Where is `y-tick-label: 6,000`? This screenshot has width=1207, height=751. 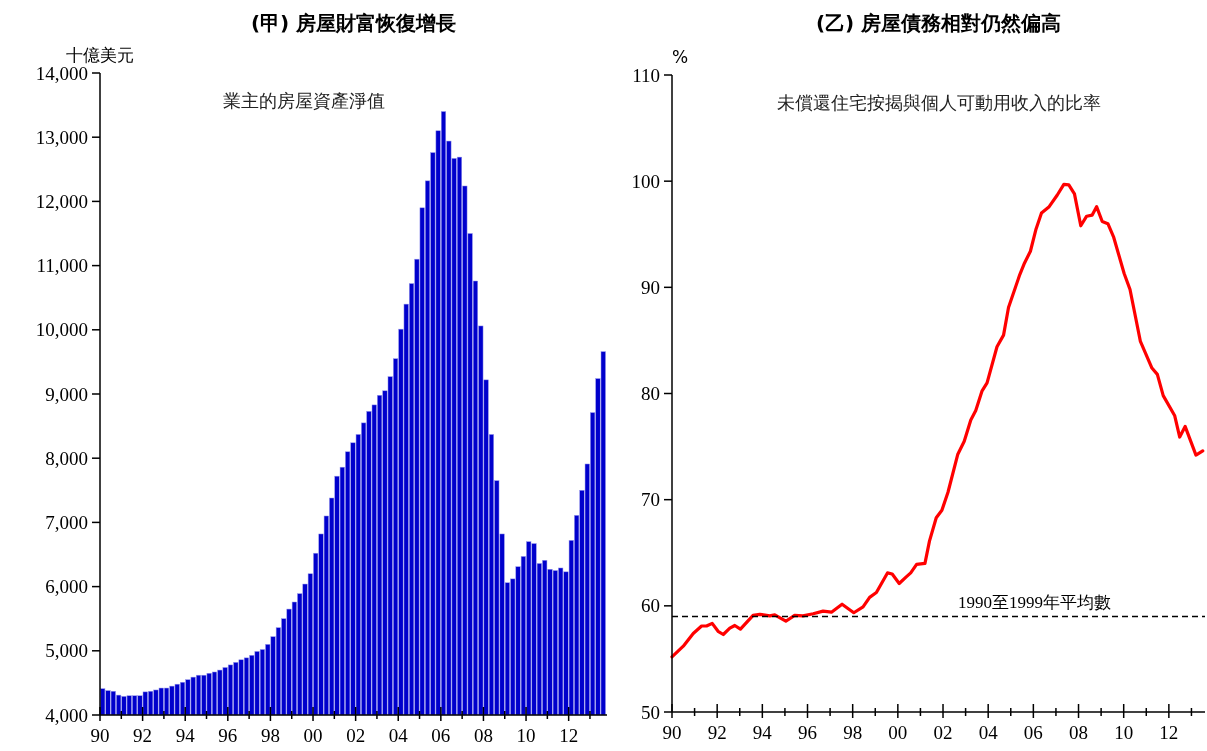 y-tick-label: 6,000 is located at coordinates (66, 587).